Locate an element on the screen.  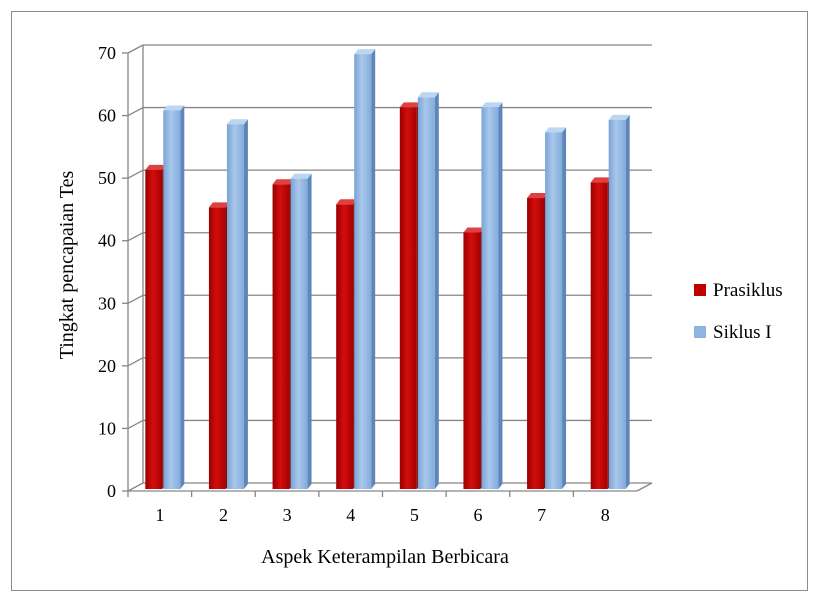
legend-label-prasiklus: Prasiklus is located at coordinates (748, 290).